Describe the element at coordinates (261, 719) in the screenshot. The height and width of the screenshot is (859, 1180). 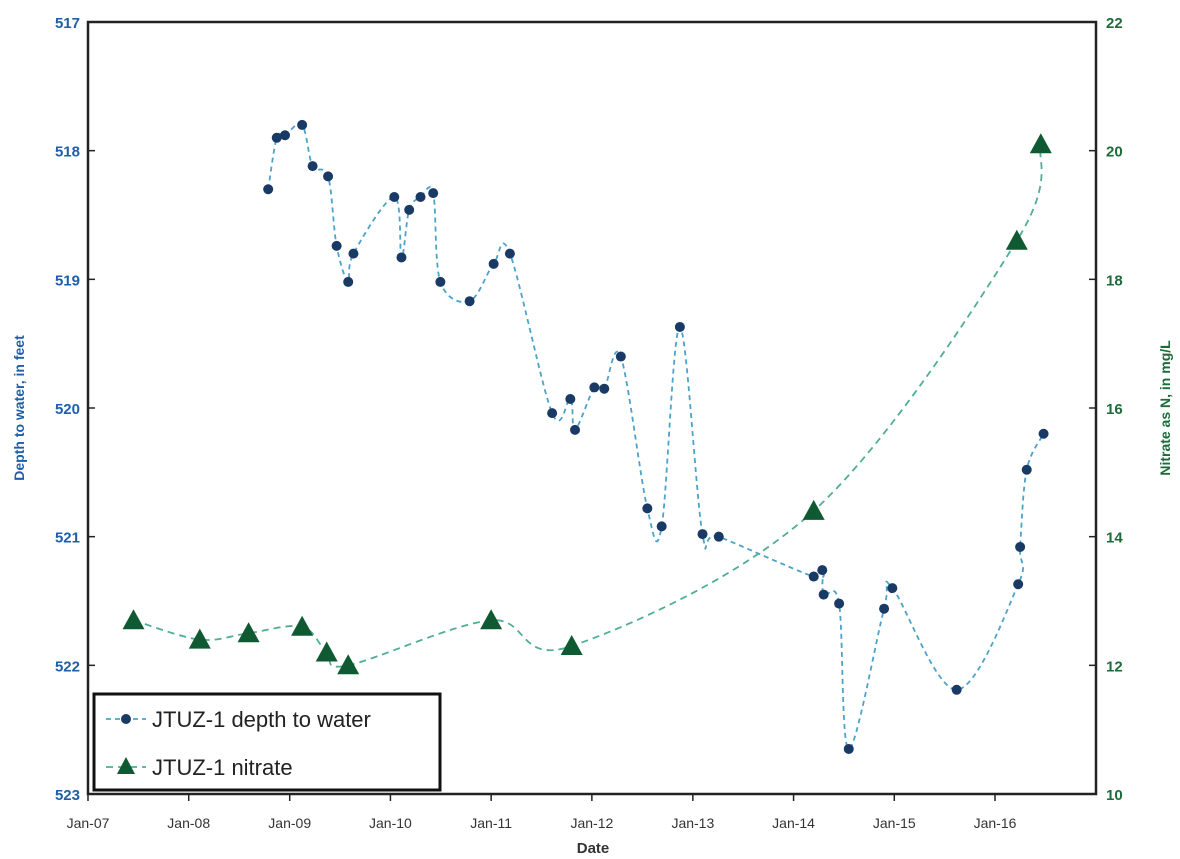
I see `legend-label-depth: JTUZ-1 depth to water` at that location.